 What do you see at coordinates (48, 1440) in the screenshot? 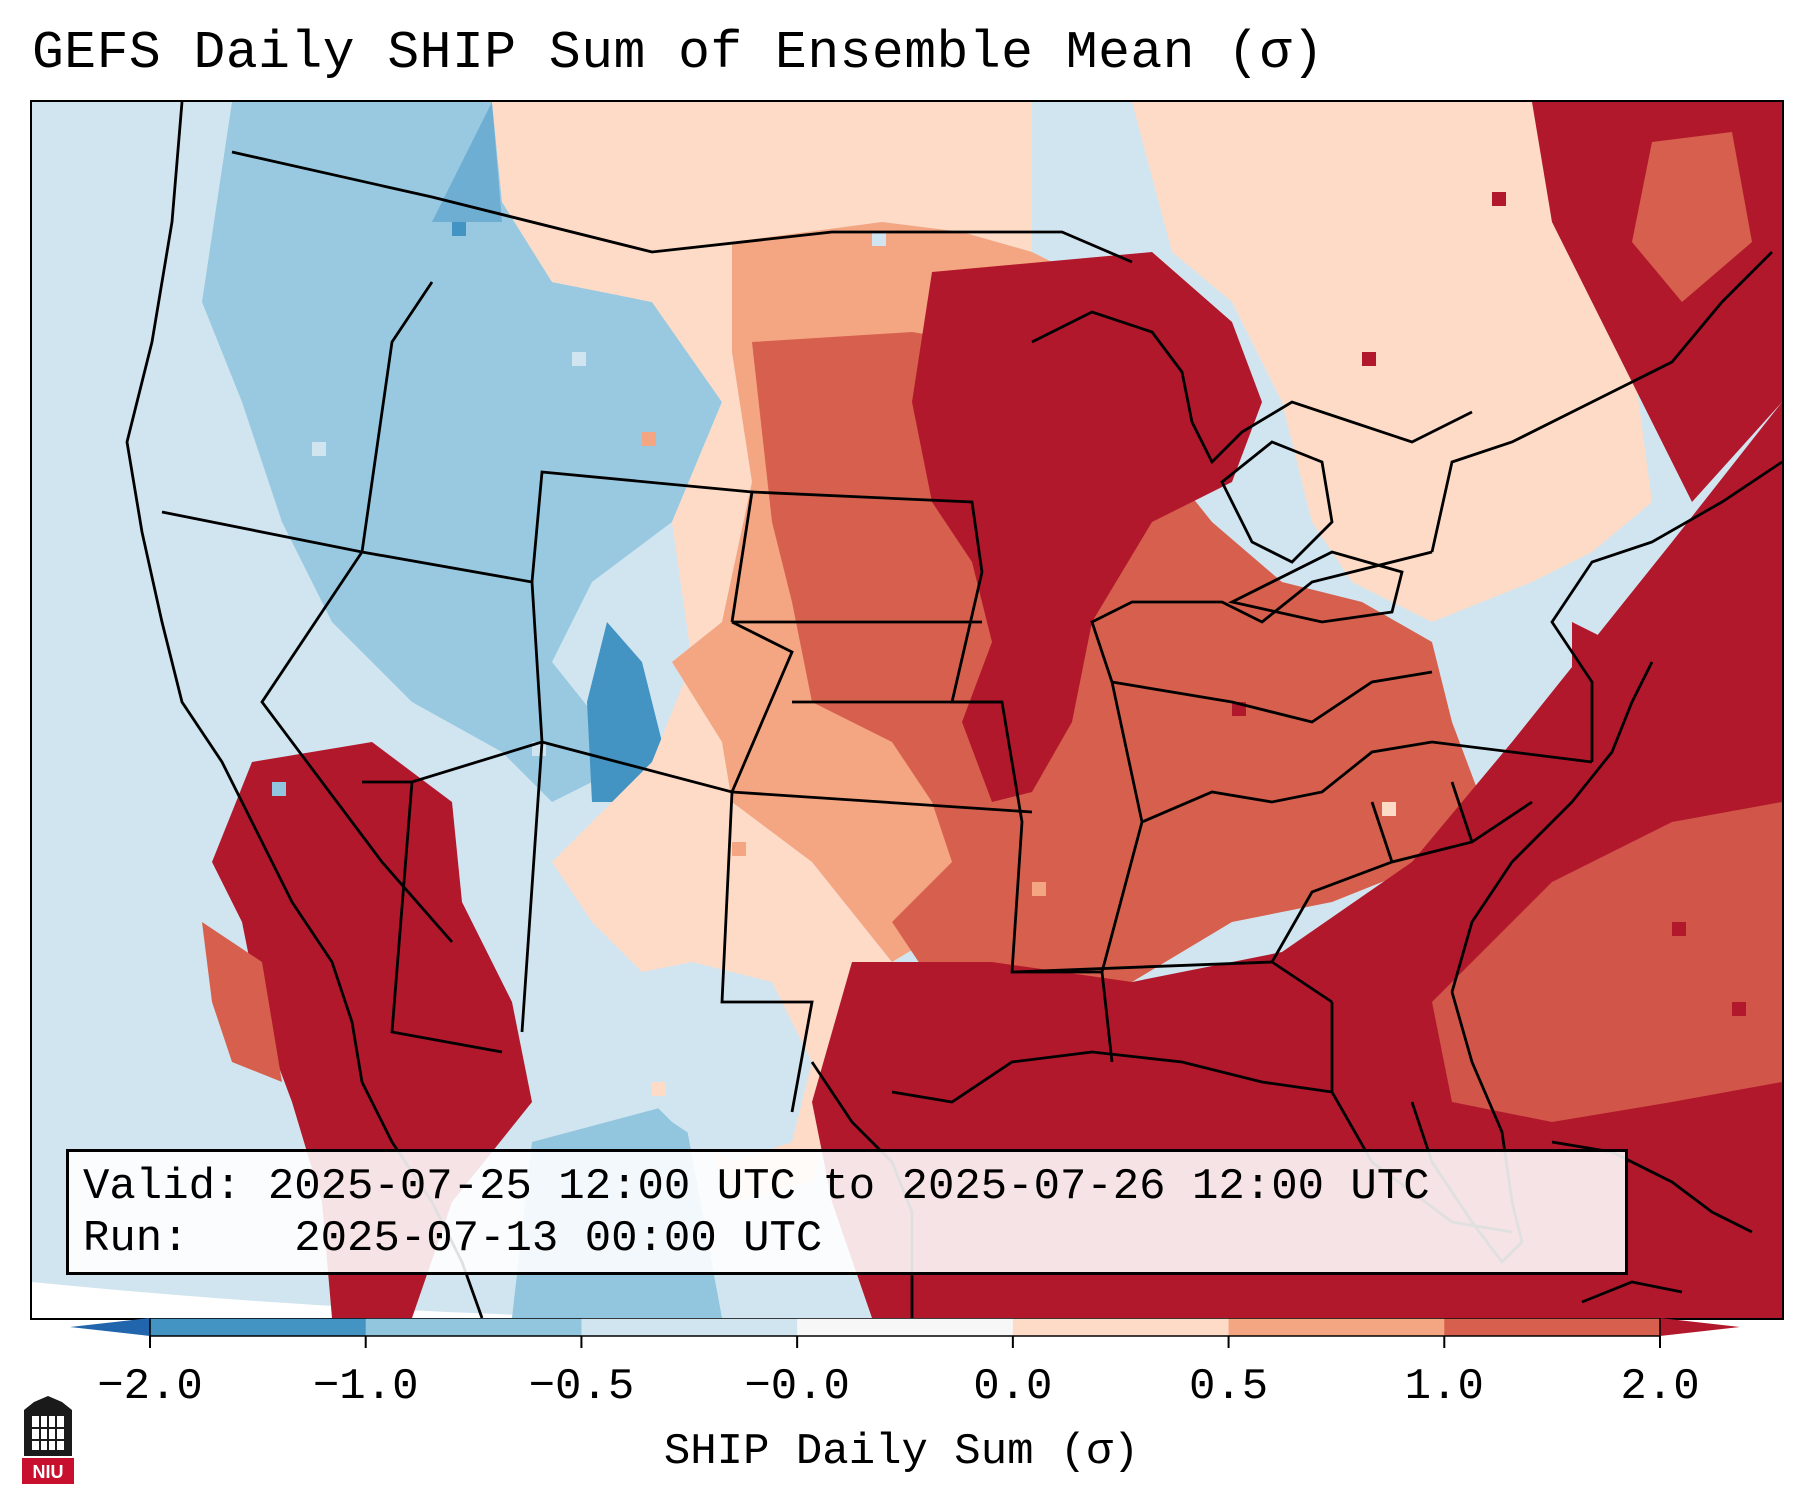
I see `niu-logo: NIU` at bounding box center [48, 1440].